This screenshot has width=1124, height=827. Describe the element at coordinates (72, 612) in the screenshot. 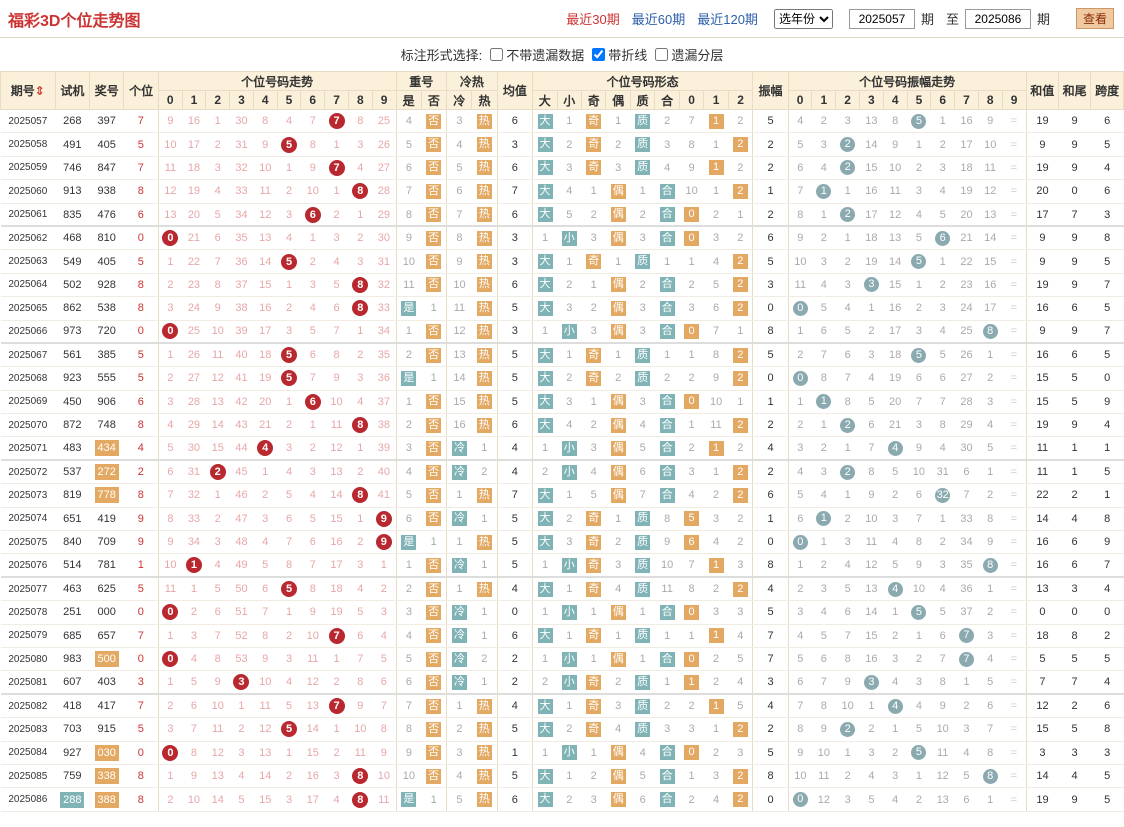

I see `sj-value: 251` at that location.